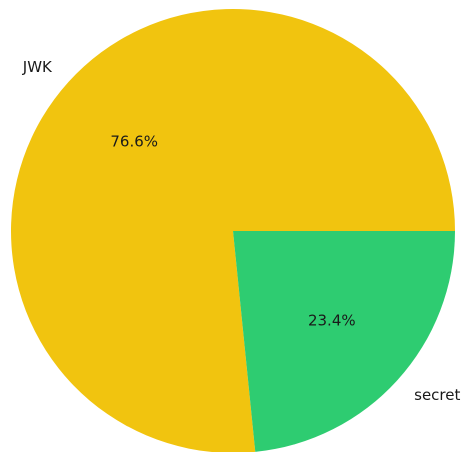  What do you see at coordinates (134, 142) in the screenshot?
I see `pct-label-jwk: 76.6%` at bounding box center [134, 142].